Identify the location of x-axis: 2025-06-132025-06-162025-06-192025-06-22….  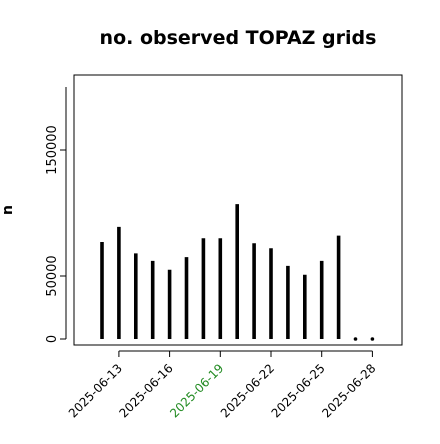
(222, 385).